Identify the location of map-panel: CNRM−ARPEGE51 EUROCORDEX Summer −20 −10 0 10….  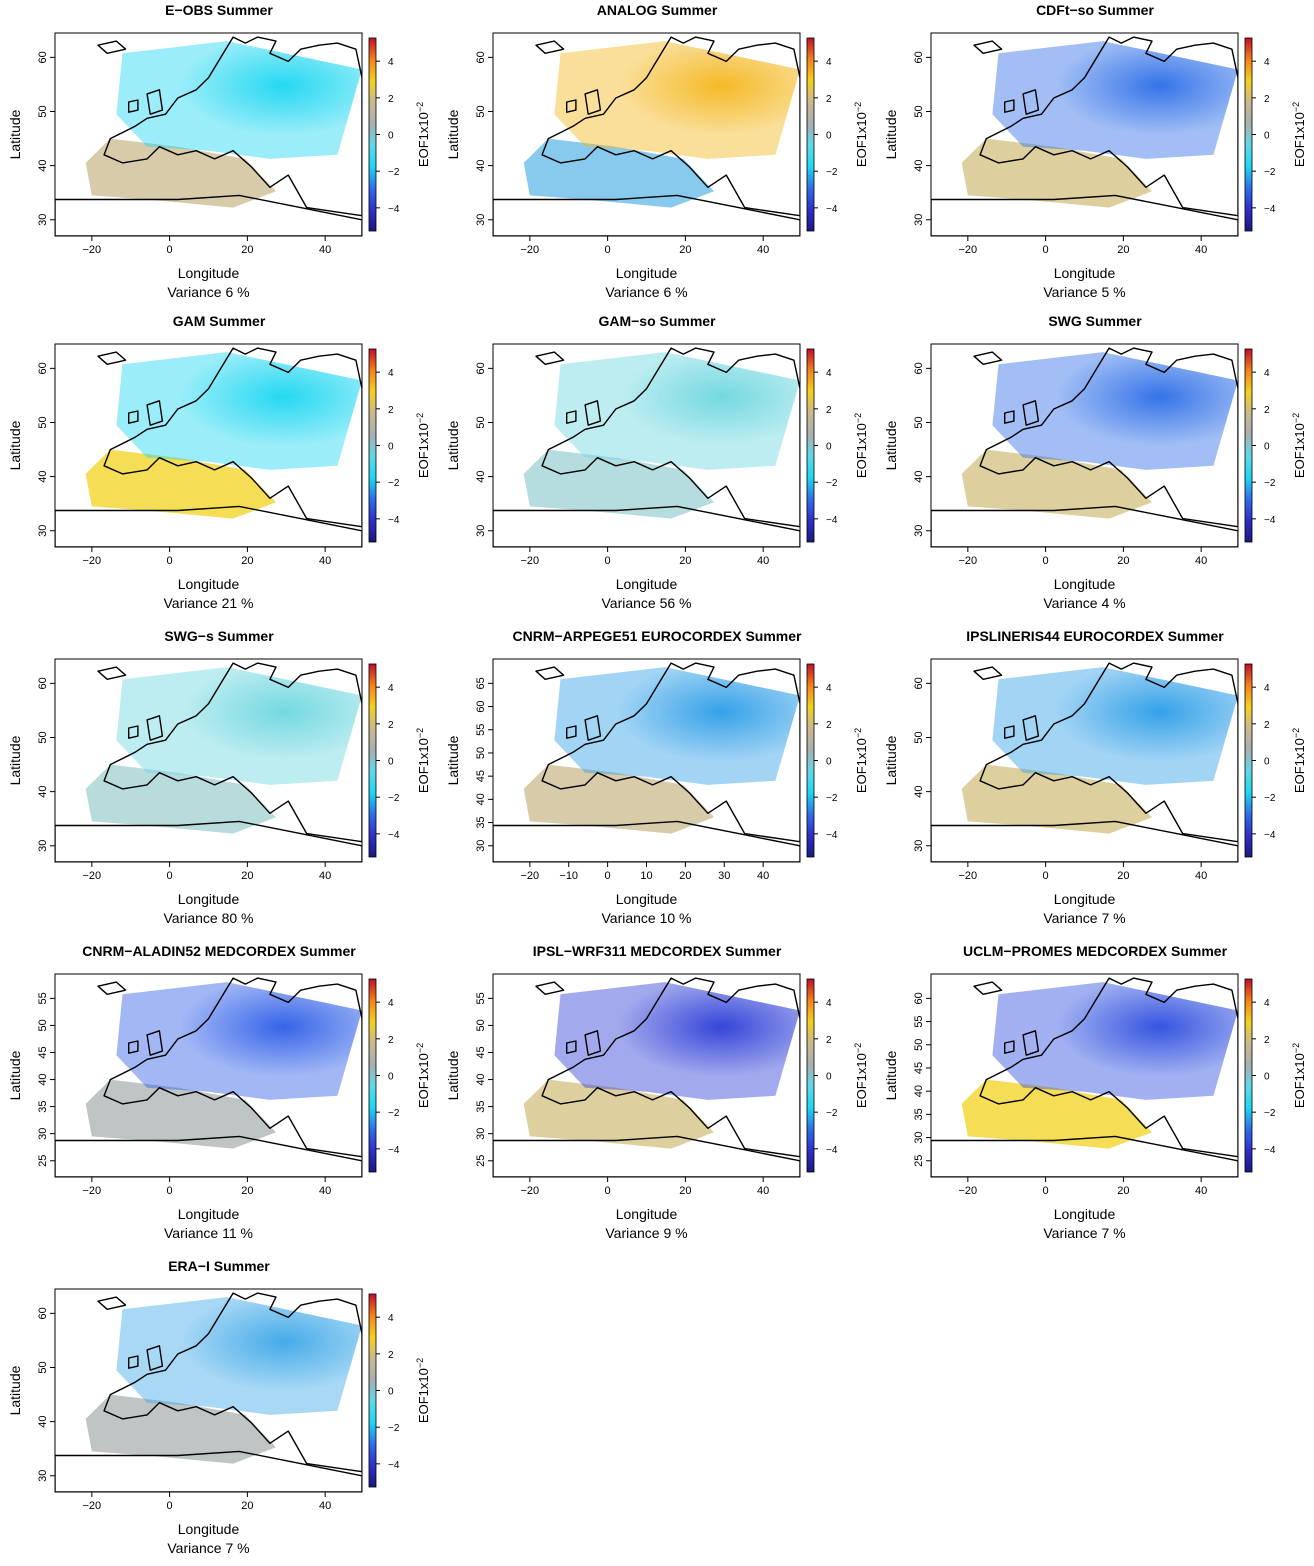
(657, 781).